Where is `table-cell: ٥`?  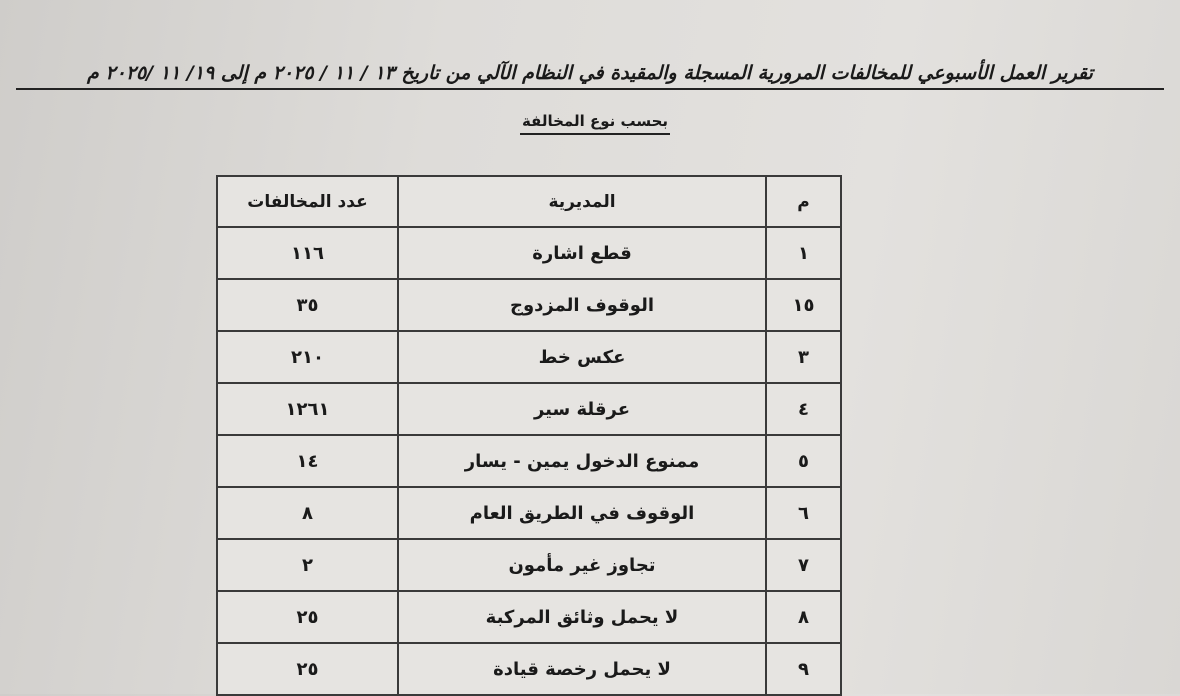 table-cell: ٥ is located at coordinates (803, 461).